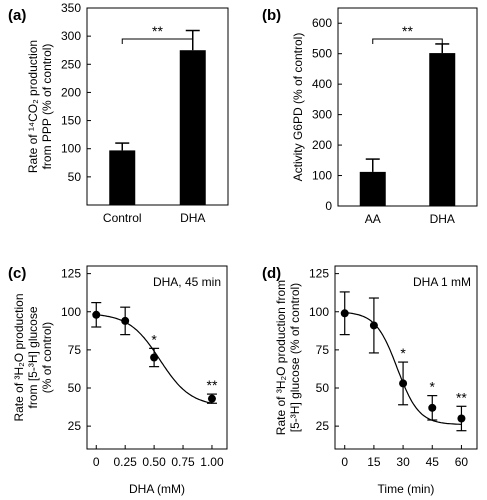  What do you see at coordinates (71, 121) in the screenshot?
I see `y-tick-label: 150` at bounding box center [71, 121].